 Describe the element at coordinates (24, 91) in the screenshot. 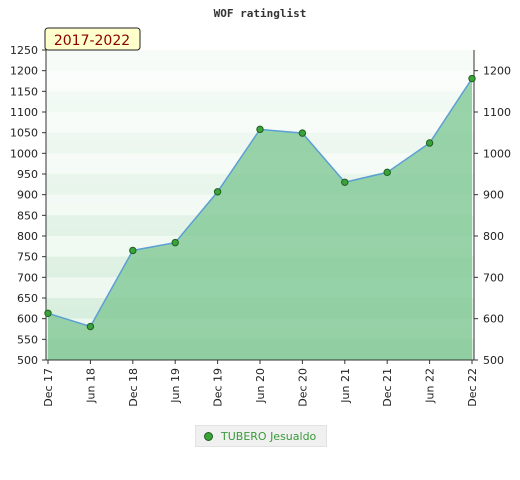

I see `left-tick-label: 1150` at that location.